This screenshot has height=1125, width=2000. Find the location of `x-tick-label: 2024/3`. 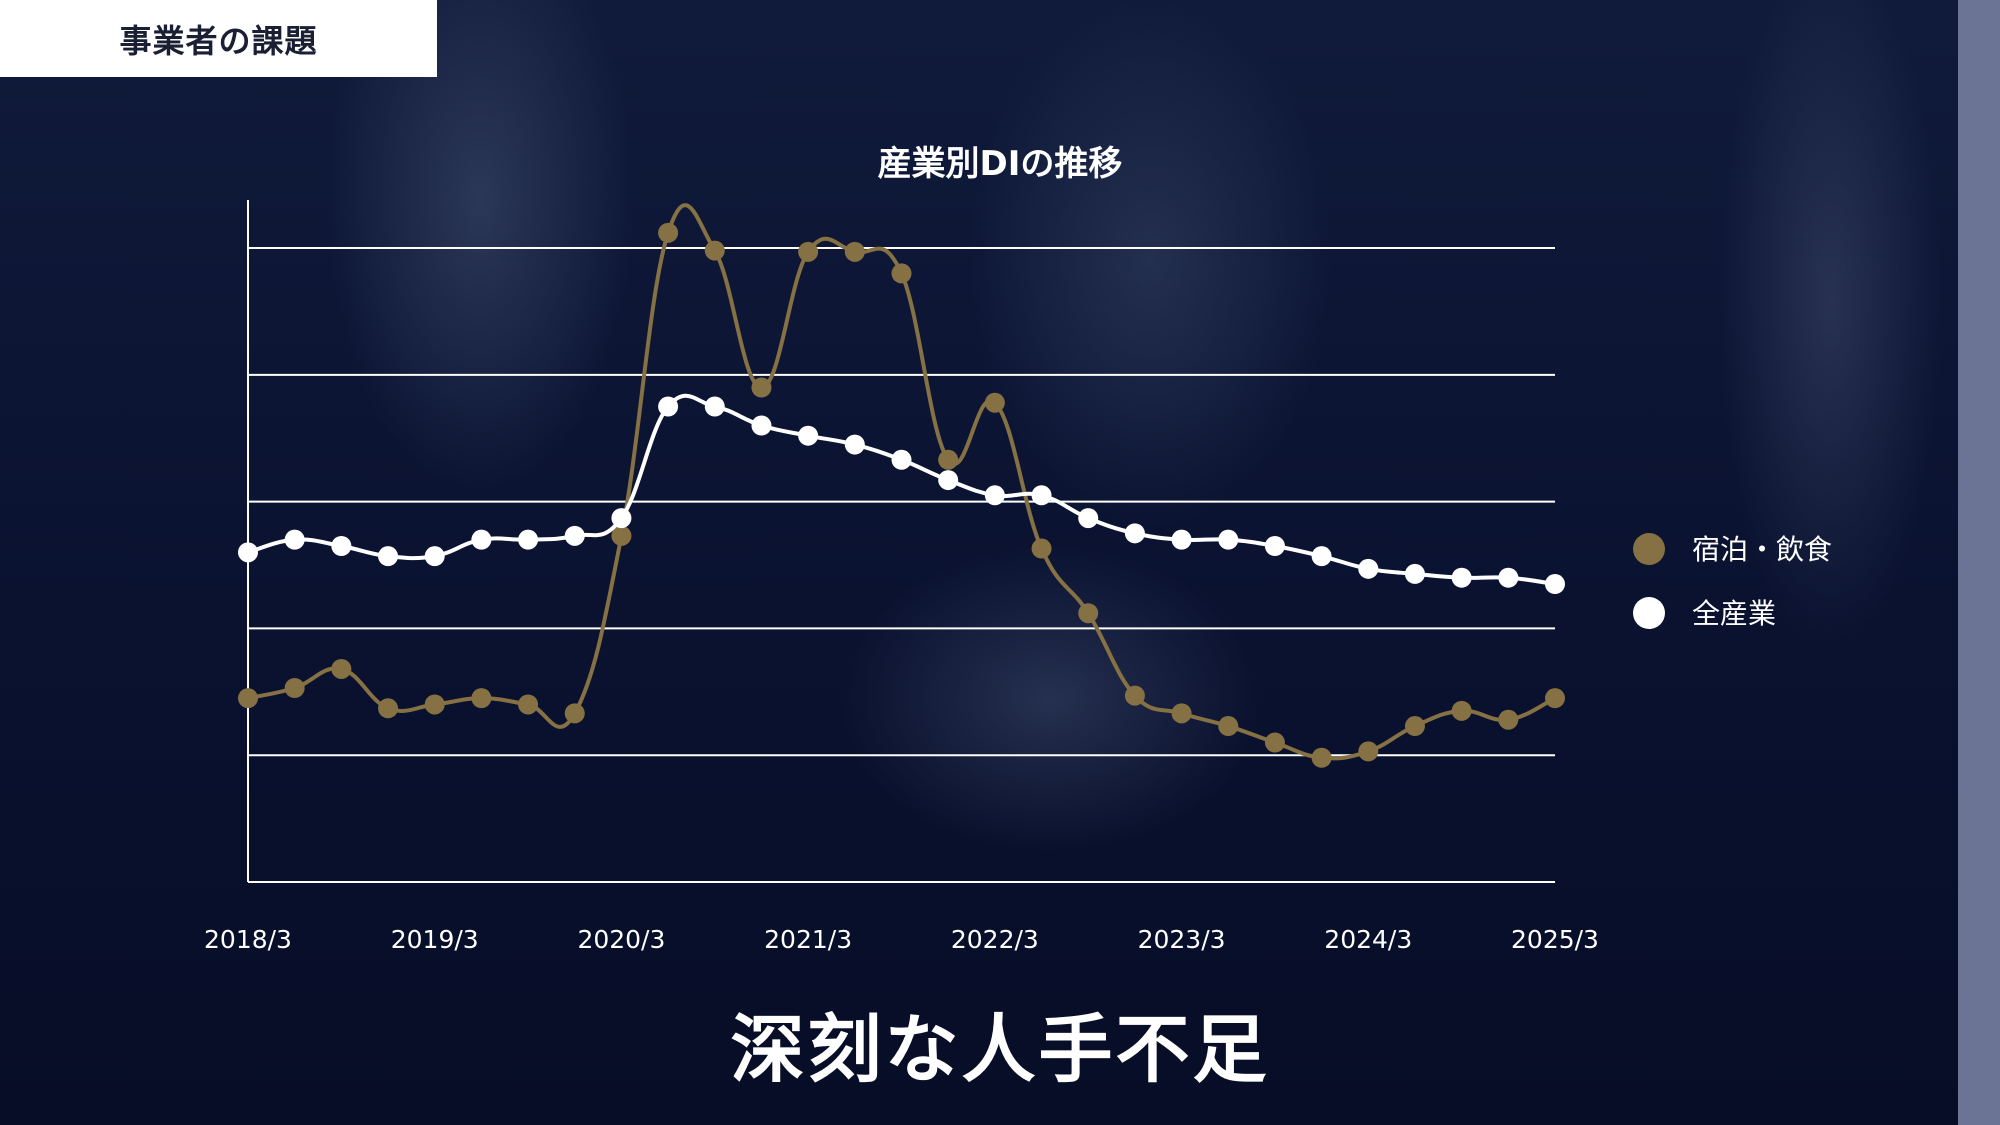

x-tick-label: 2024/3 is located at coordinates (1368, 939).